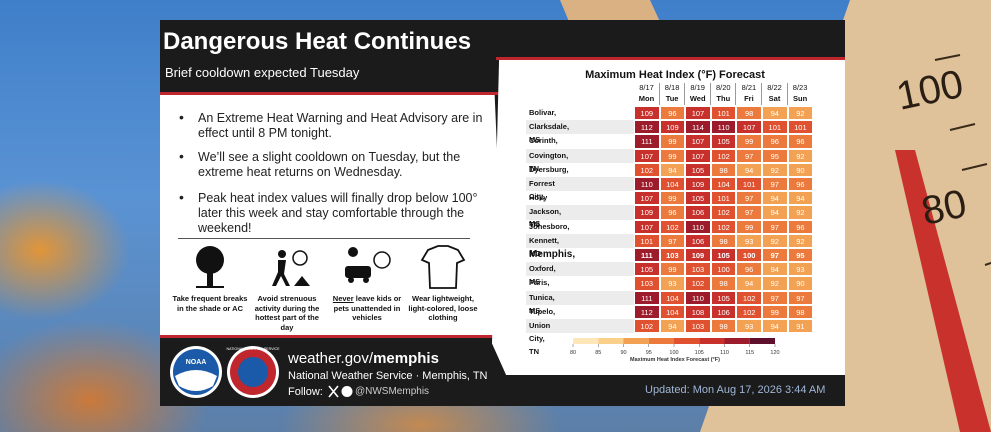  Describe the element at coordinates (649, 353) in the screenshot. I see `scale-tick-label: 95` at that location.